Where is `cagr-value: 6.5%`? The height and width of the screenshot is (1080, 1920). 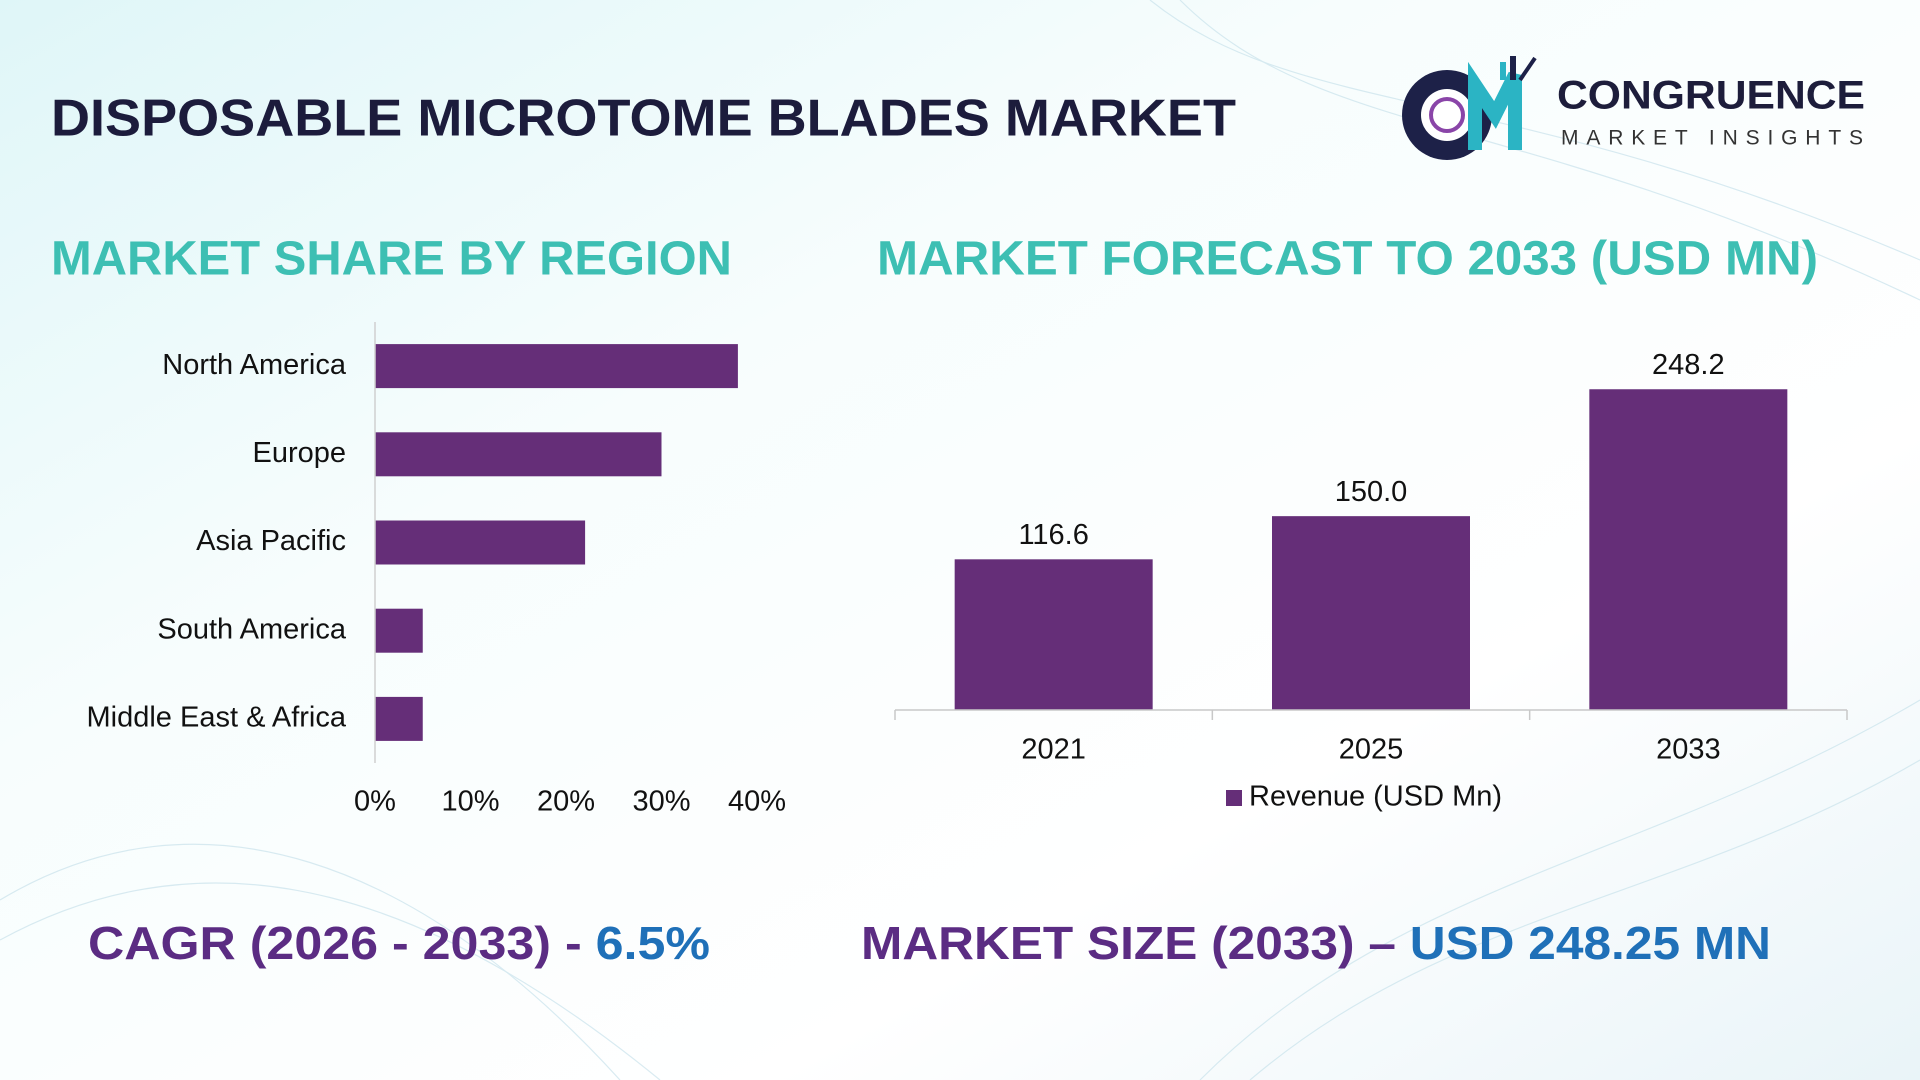
cagr-value: 6.5% is located at coordinates (653, 943).